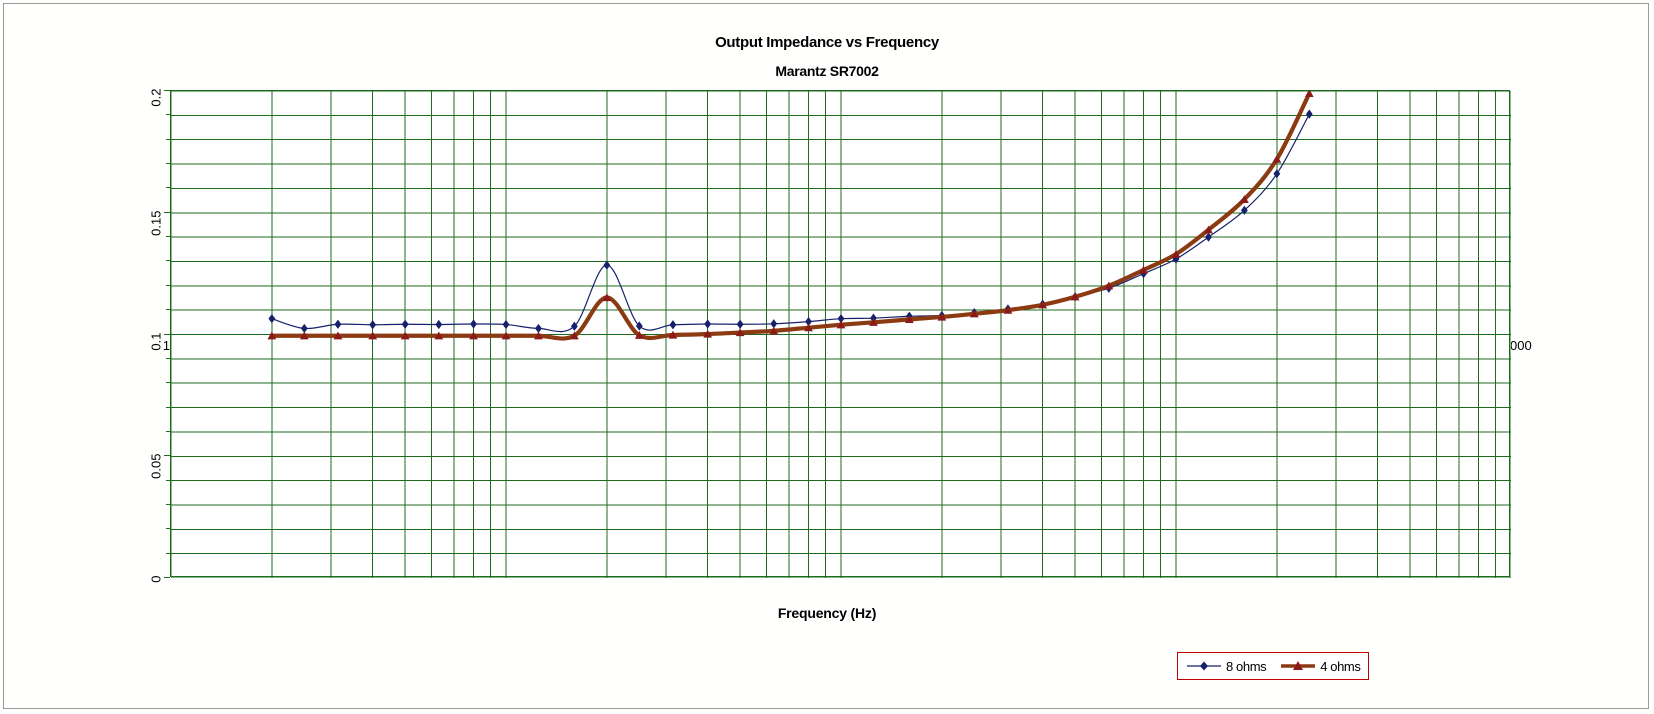 The height and width of the screenshot is (714, 1654). Describe the element at coordinates (1246, 666) in the screenshot. I see `legend-label-8-ohms: 8 ohms` at that location.